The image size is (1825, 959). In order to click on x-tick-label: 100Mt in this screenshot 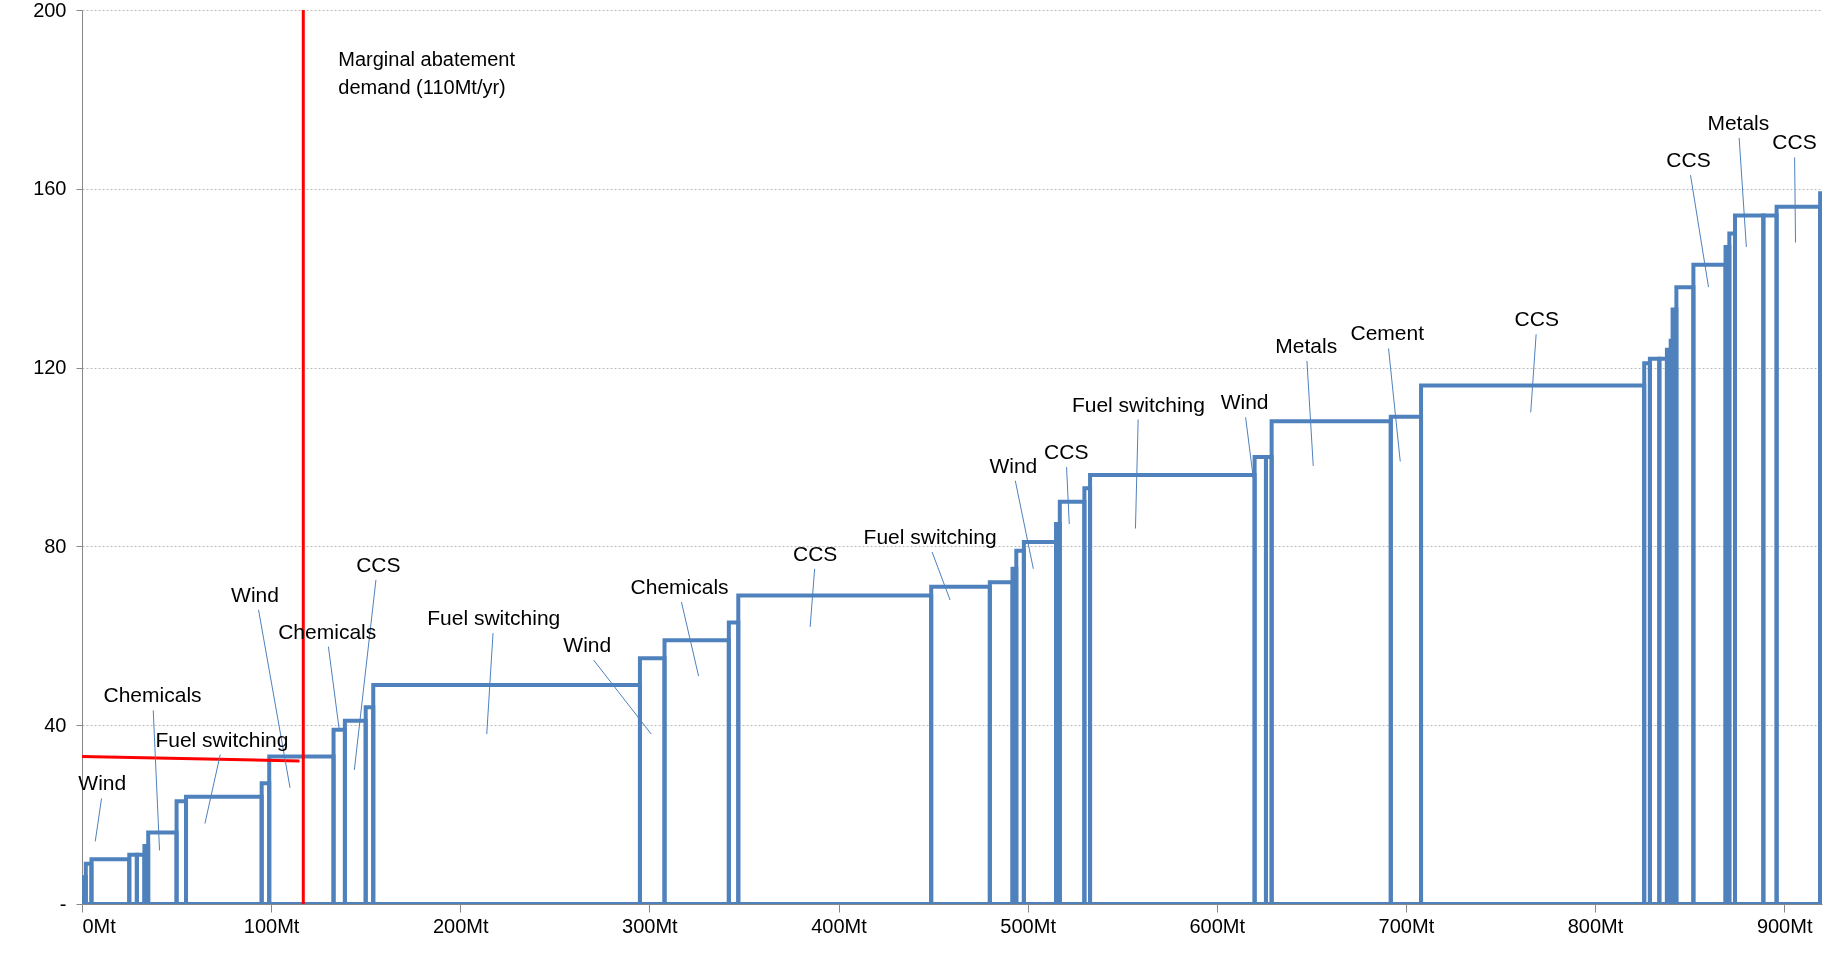, I will do `click(271, 925)`.